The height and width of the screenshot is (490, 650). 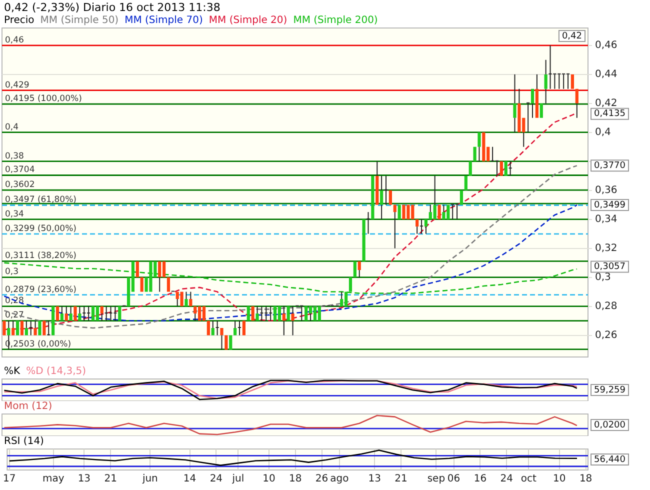 What do you see at coordinates (453, 479) in the screenshot?
I see `x-tick-label: 06` at bounding box center [453, 479].